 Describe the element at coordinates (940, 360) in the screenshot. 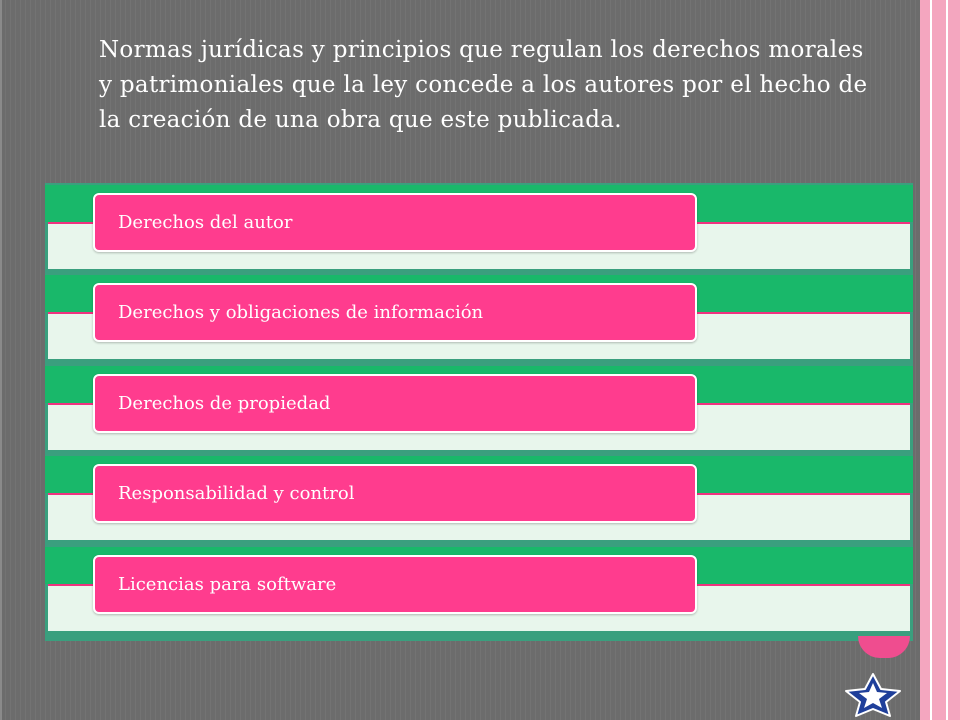

I see `right-border-decoration` at that location.